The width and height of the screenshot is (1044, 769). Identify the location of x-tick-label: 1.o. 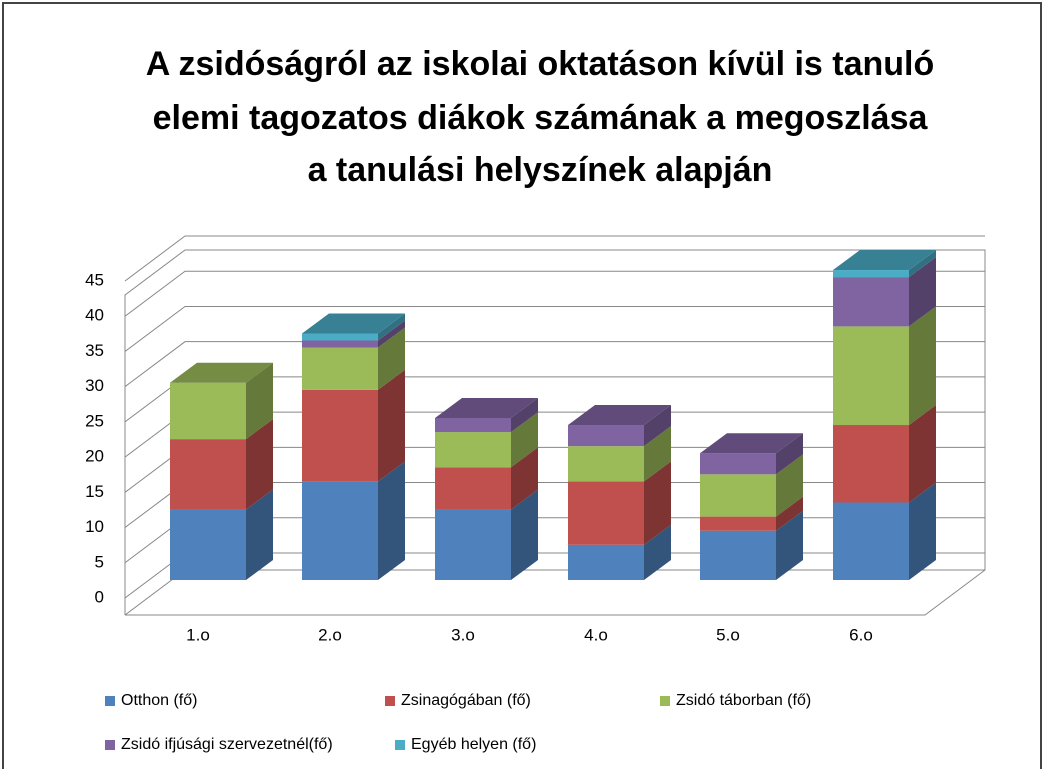
(198, 634).